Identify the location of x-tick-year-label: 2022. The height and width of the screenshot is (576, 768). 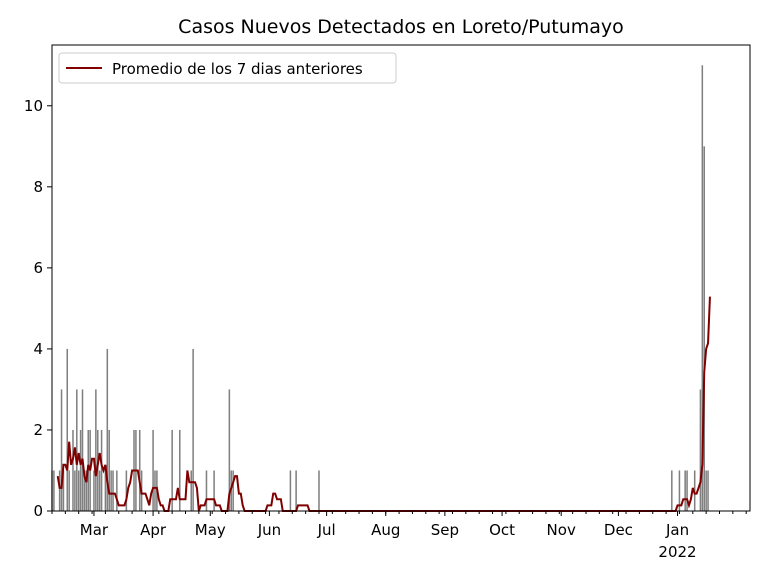
(677, 552).